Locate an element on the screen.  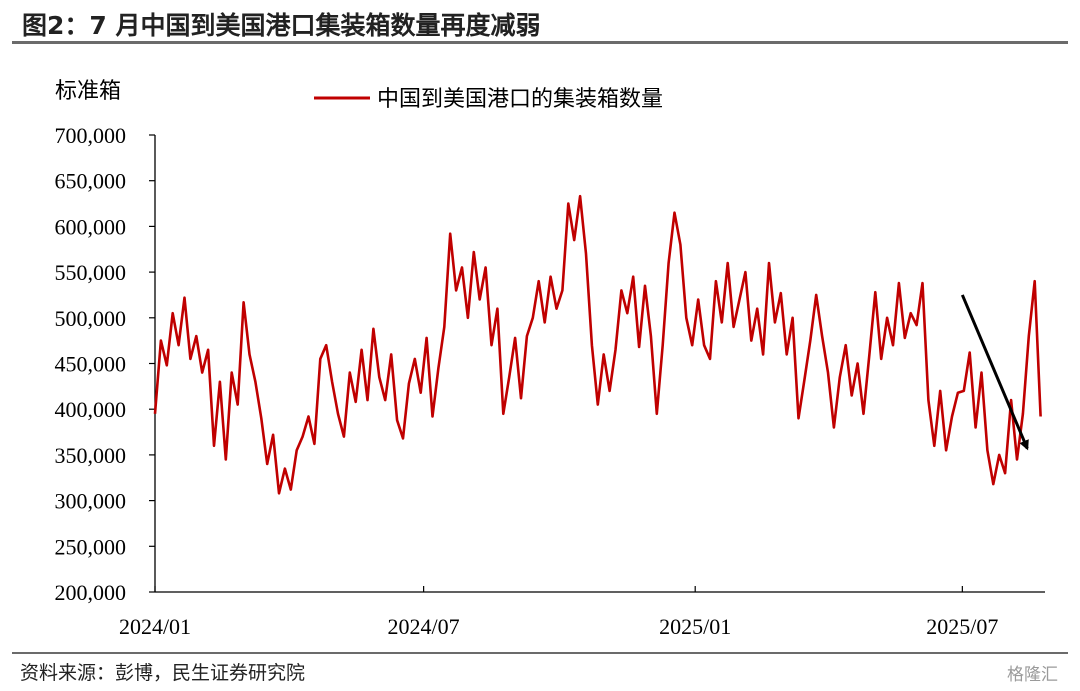
y-tick-label: 600,000 is located at coordinates (91, 226).